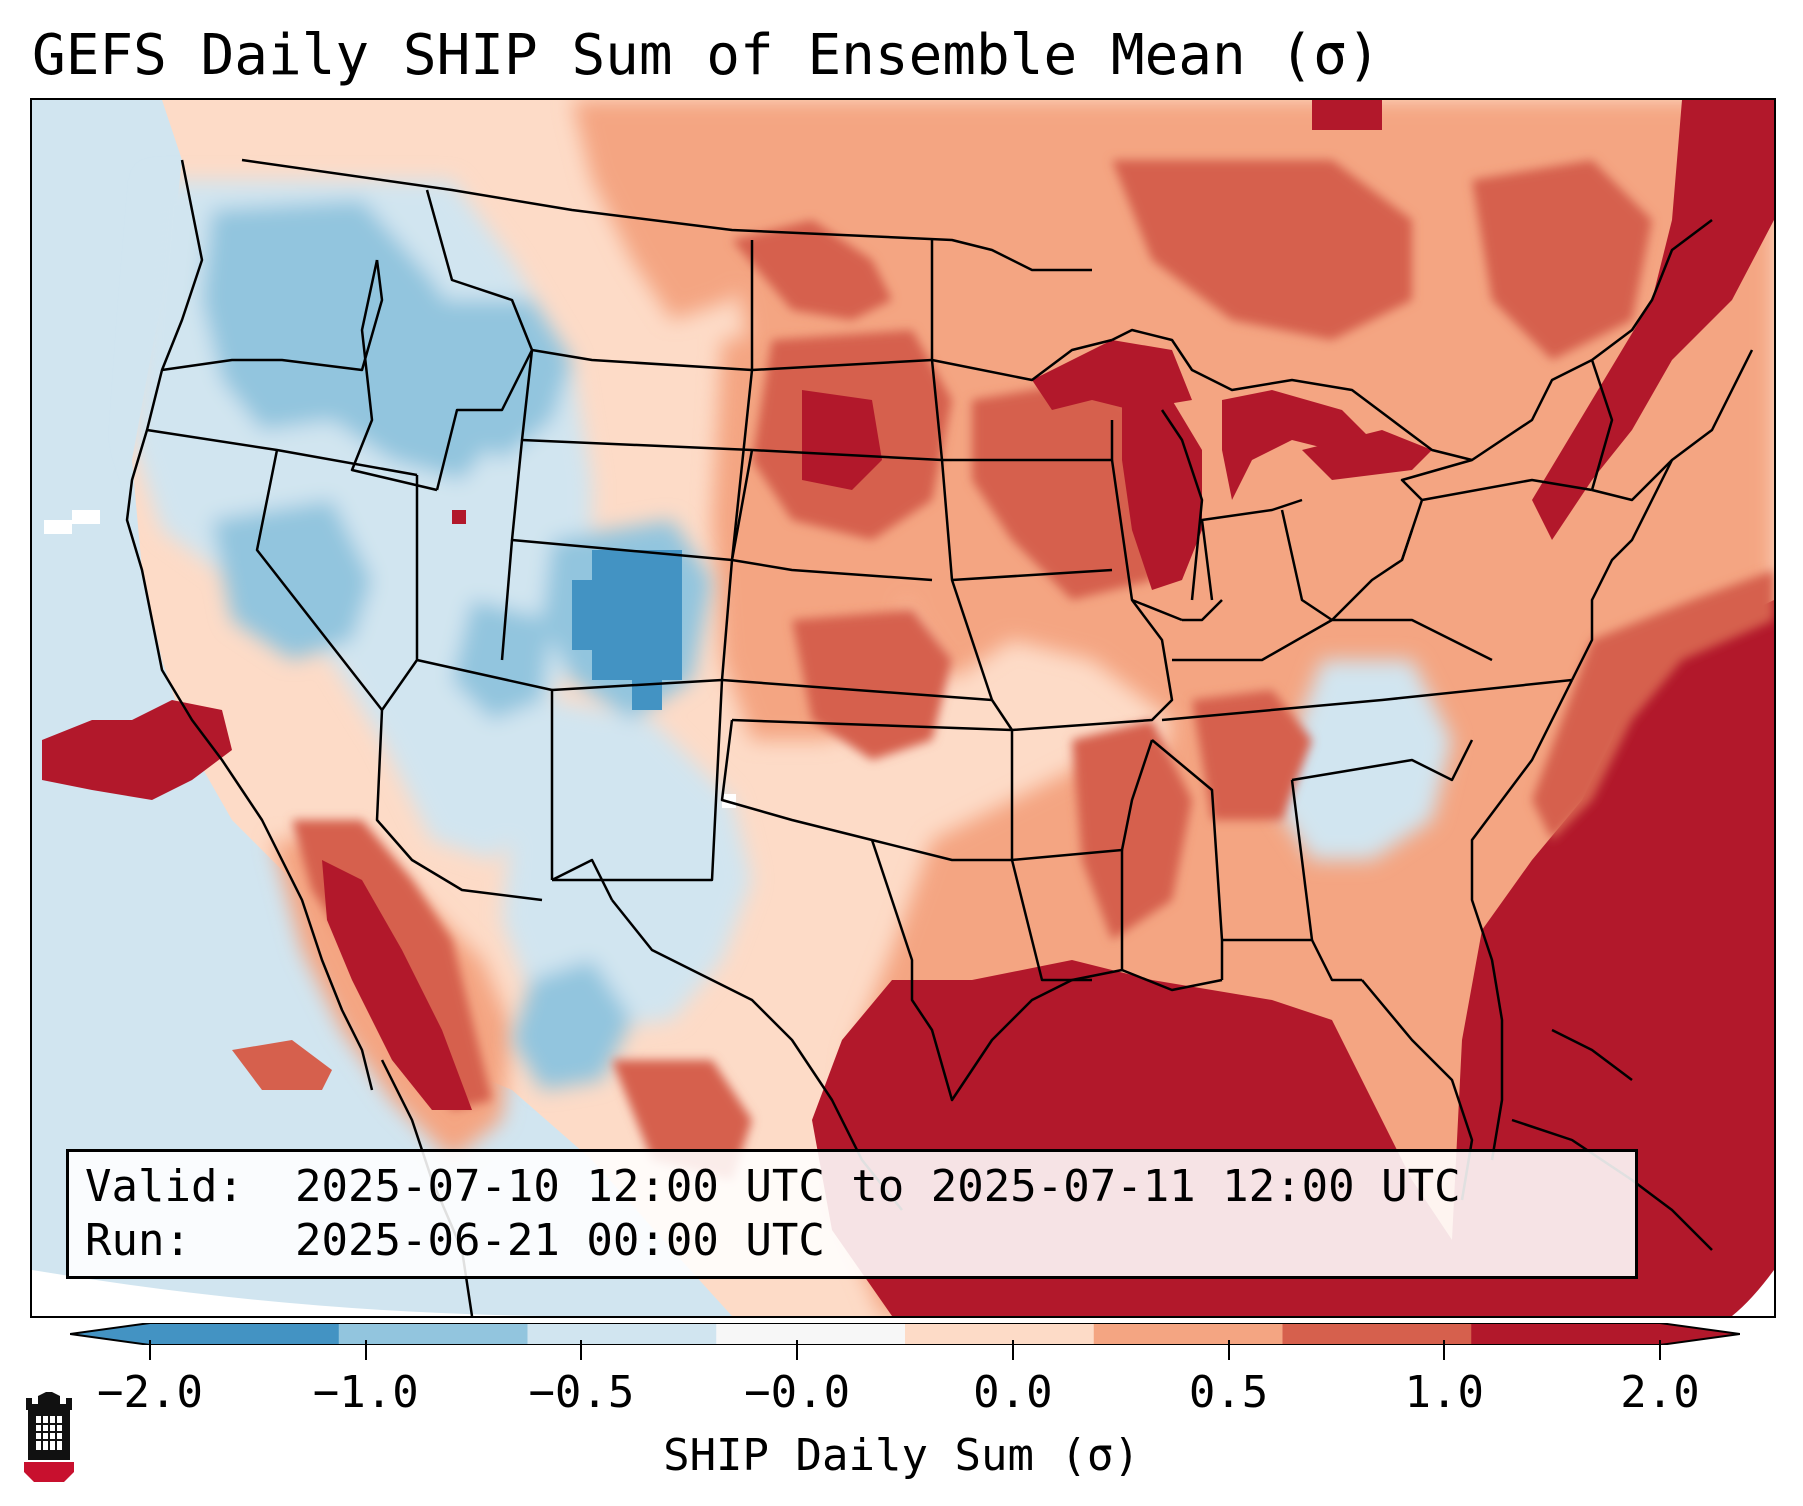  Describe the element at coordinates (1660, 1392) in the screenshot. I see `colorbar-tick-label: 2.0` at that location.